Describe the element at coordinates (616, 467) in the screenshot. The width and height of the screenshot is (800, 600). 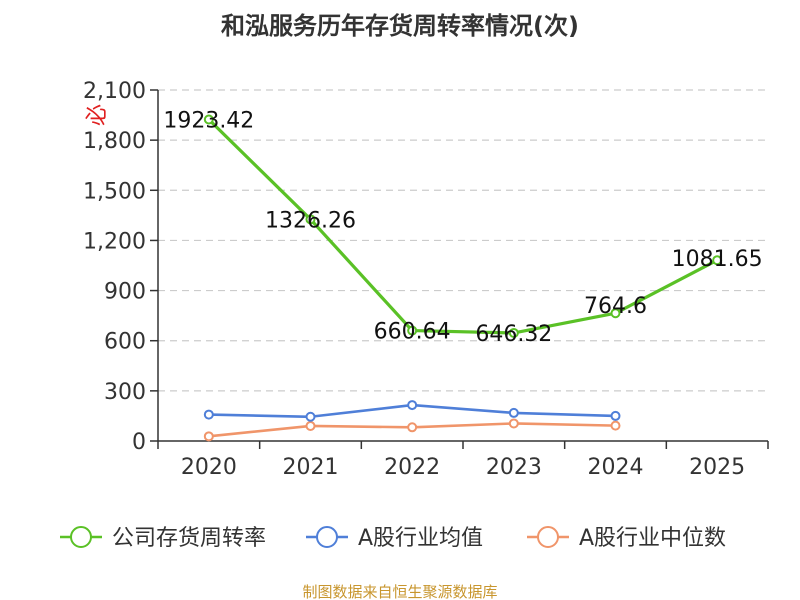
I see `x-tick-label: 2024` at that location.